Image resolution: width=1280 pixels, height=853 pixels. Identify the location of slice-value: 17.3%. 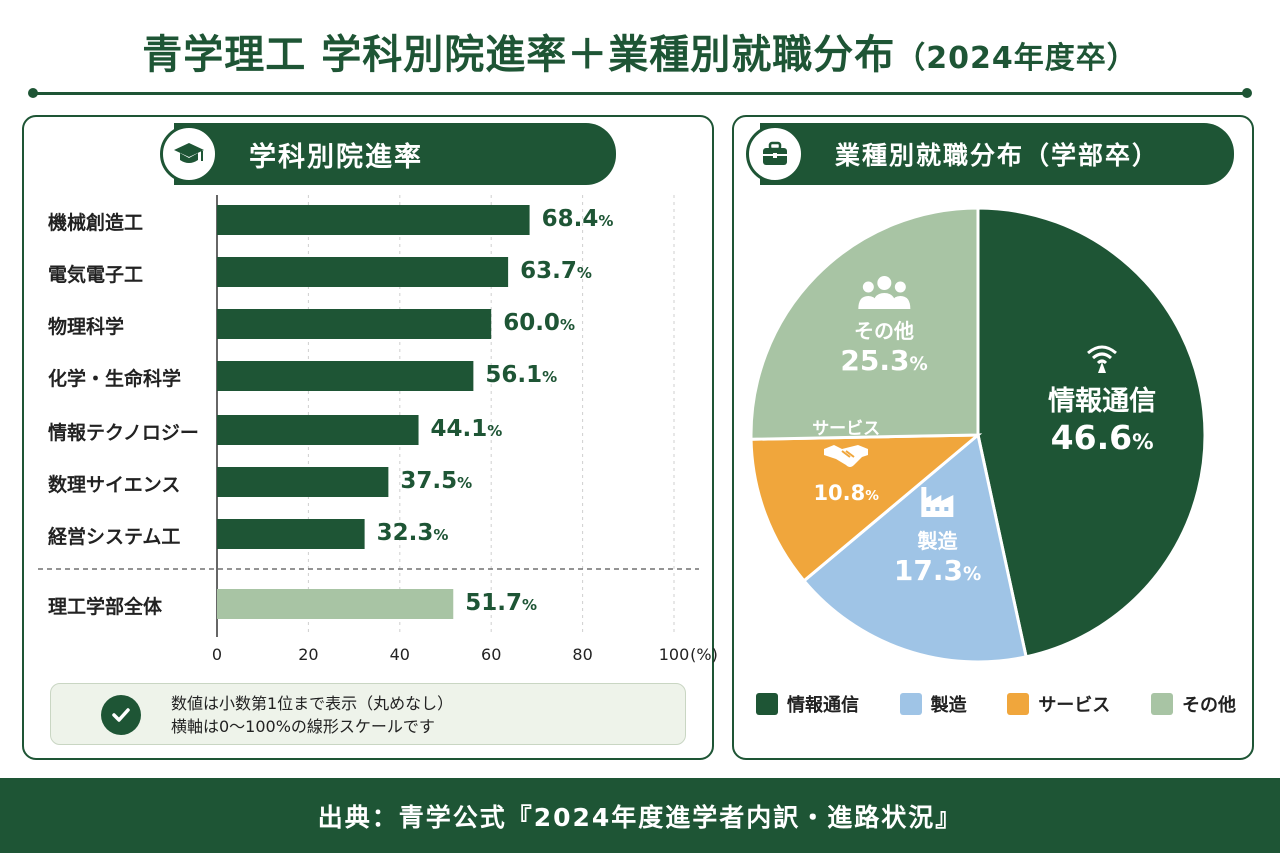
(937, 570).